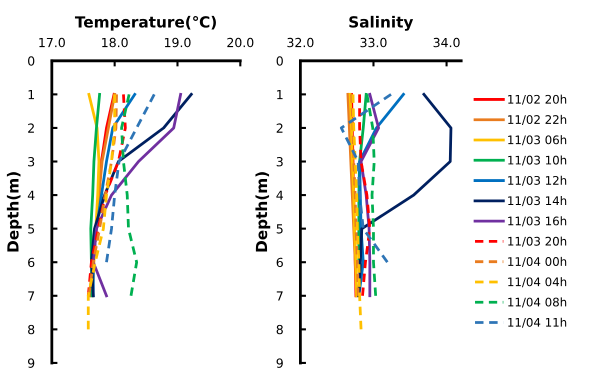 Image resolution: width=589 pixels, height=373 pixels. Describe the element at coordinates (537, 181) in the screenshot. I see `legend-label: 11/03 12h` at that location.